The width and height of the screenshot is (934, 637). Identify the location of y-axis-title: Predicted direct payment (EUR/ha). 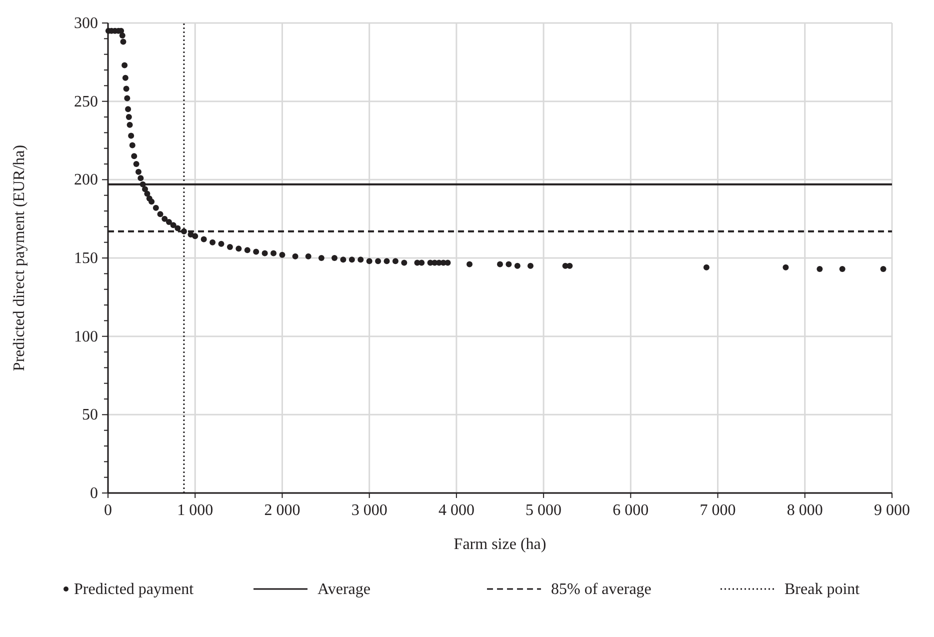
(19, 258).